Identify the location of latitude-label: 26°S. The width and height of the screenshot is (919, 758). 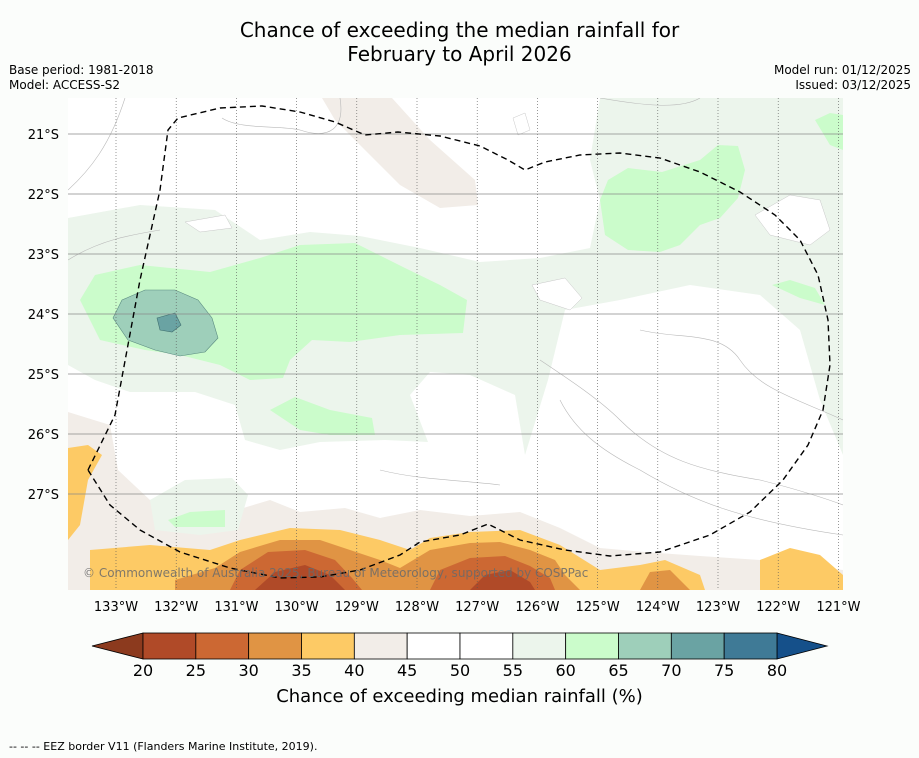
(43, 435).